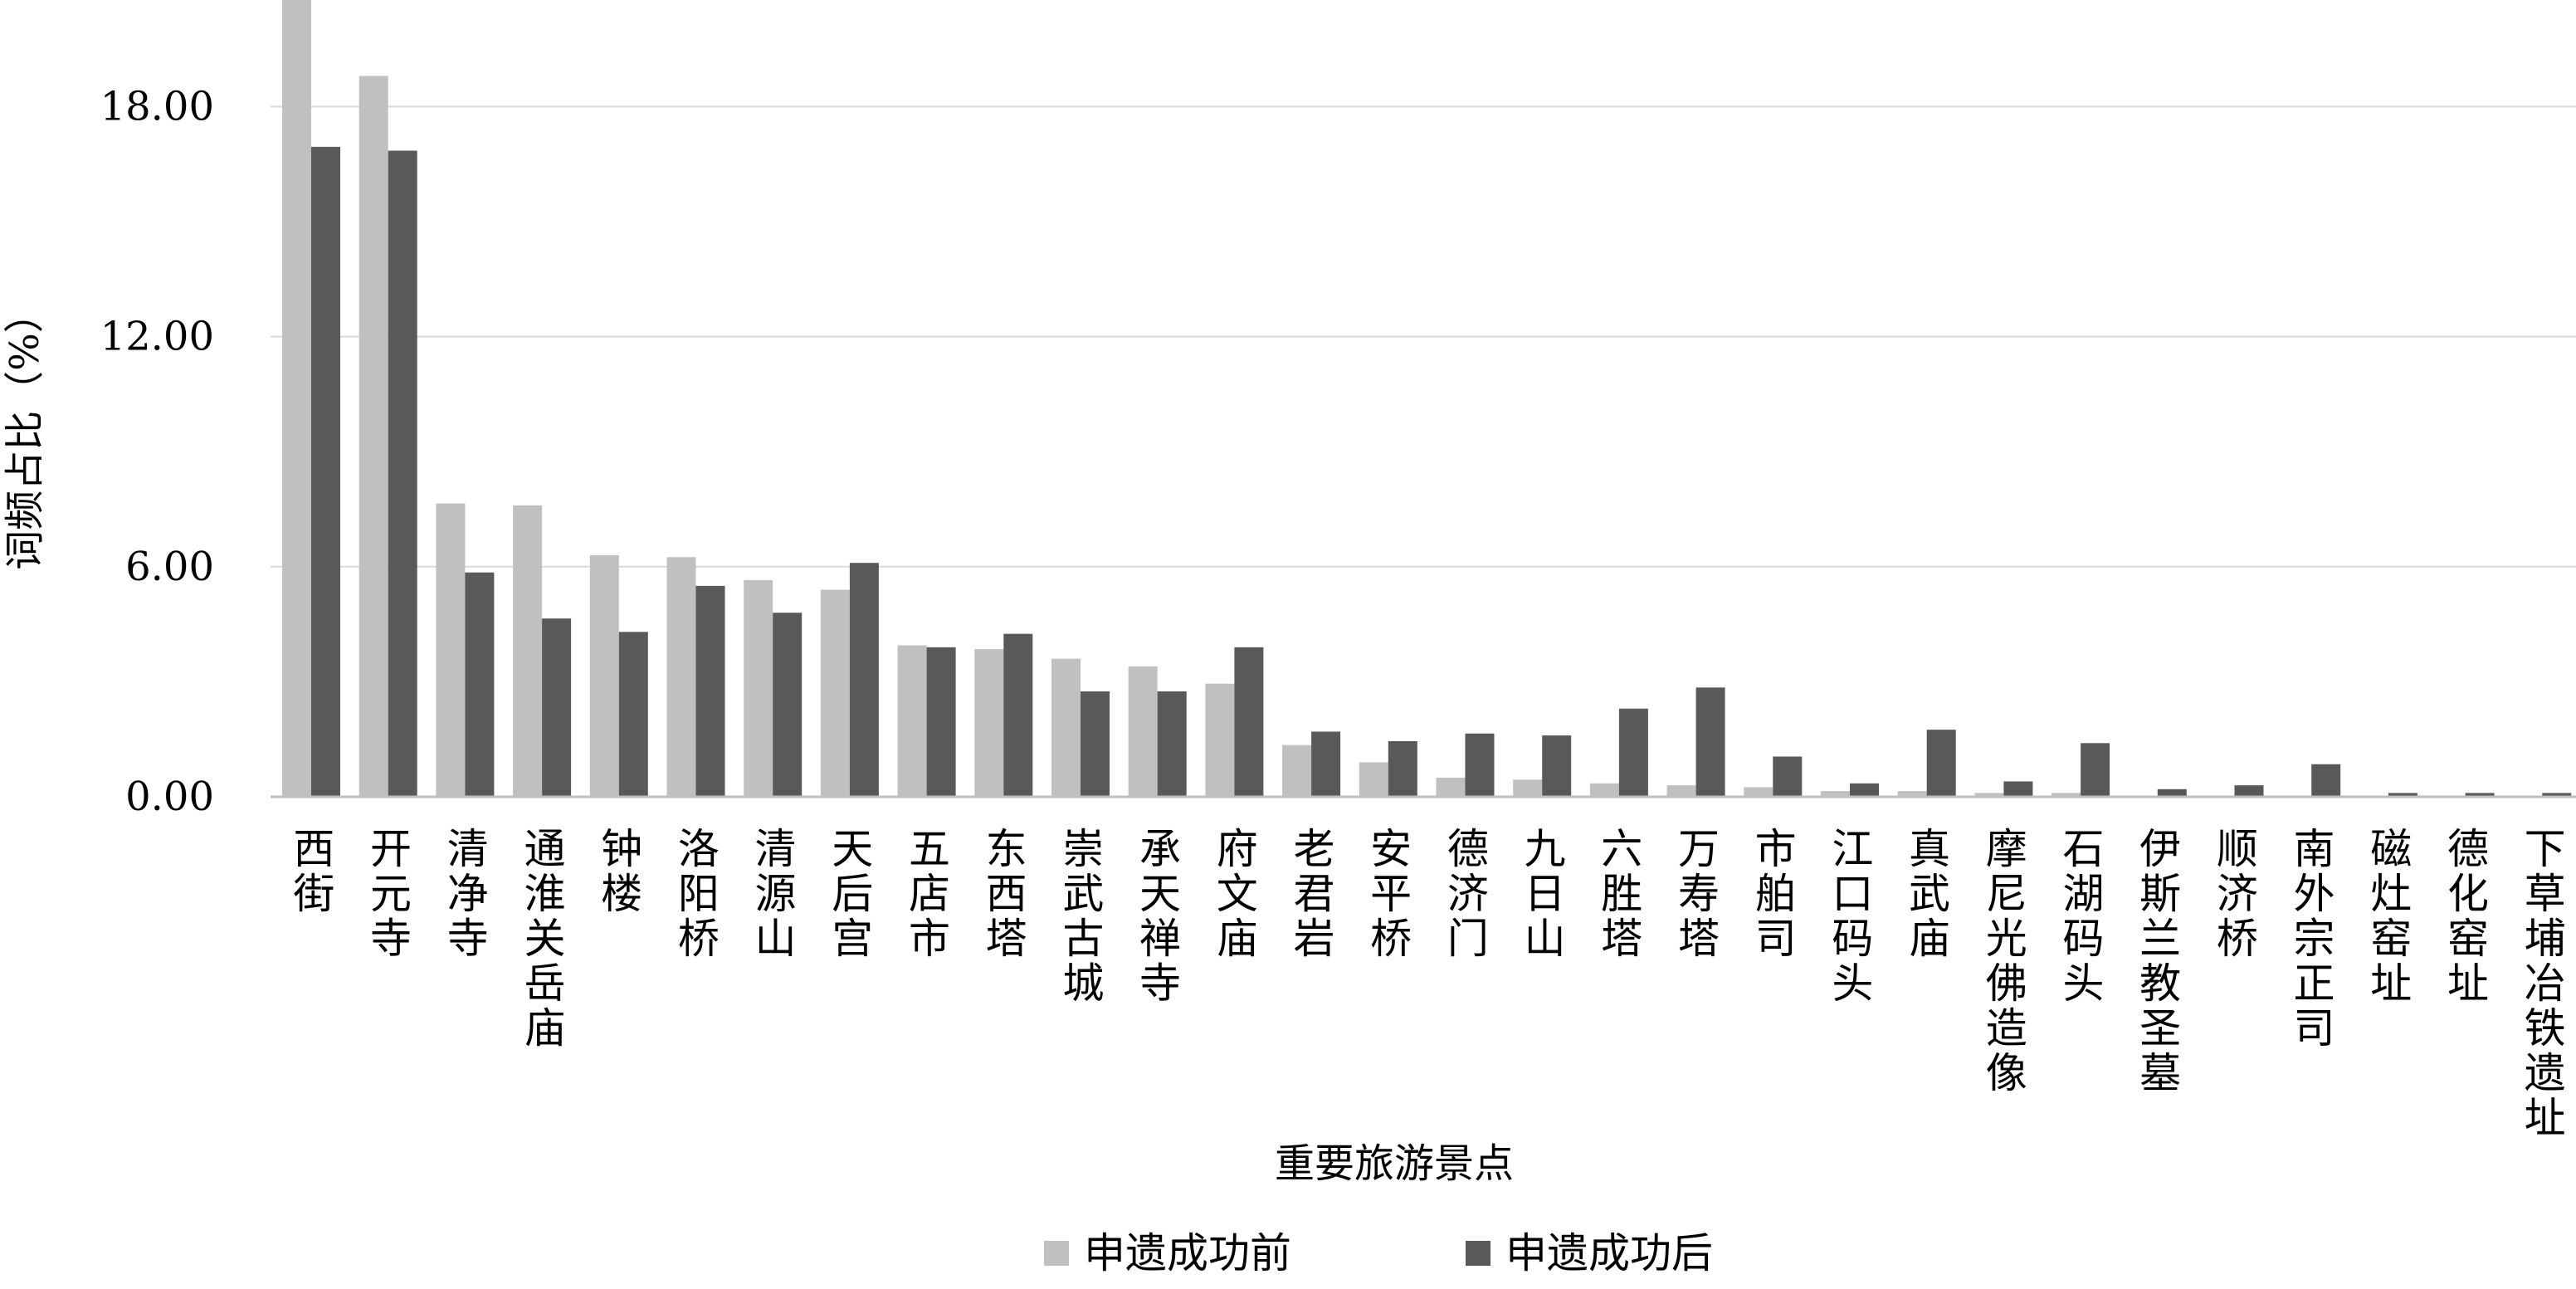 The width and height of the screenshot is (2576, 1289). What do you see at coordinates (170, 797) in the screenshot?
I see `y-tick-label: 0.00` at bounding box center [170, 797].